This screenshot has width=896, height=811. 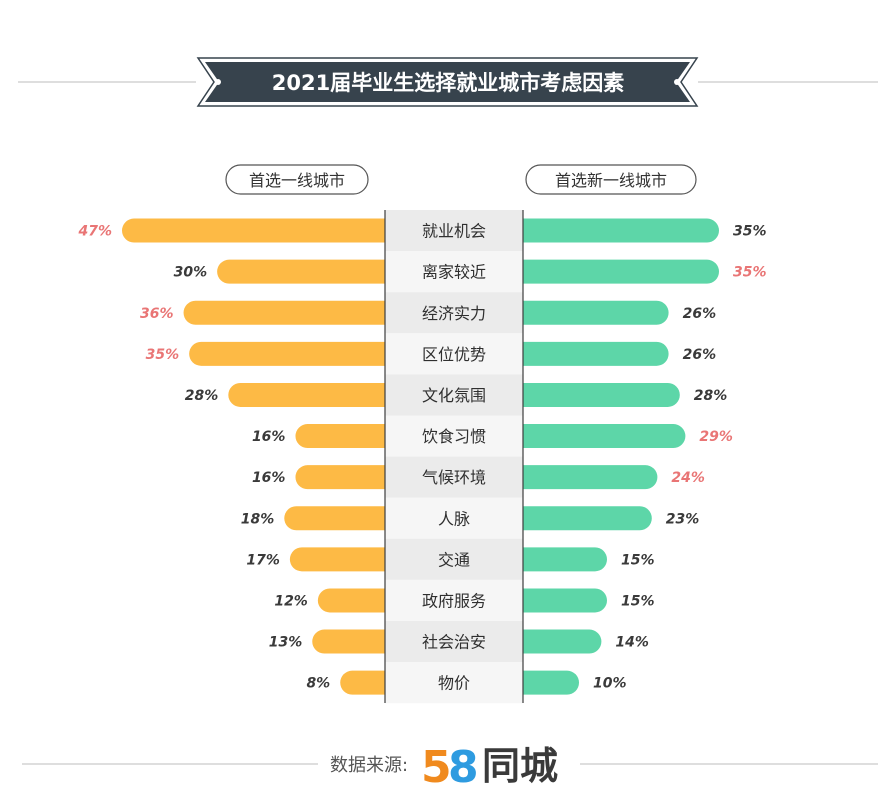 I want to click on source-label: 数据来源:, so click(x=369, y=765).